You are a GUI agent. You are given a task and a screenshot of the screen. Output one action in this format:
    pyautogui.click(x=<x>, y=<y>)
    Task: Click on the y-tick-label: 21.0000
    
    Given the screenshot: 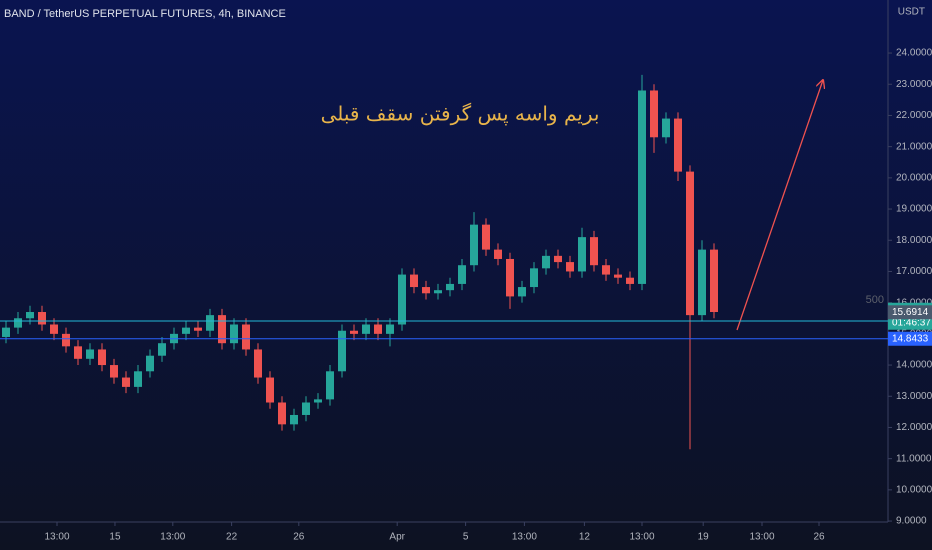 What is the action you would take?
    pyautogui.click(x=914, y=146)
    